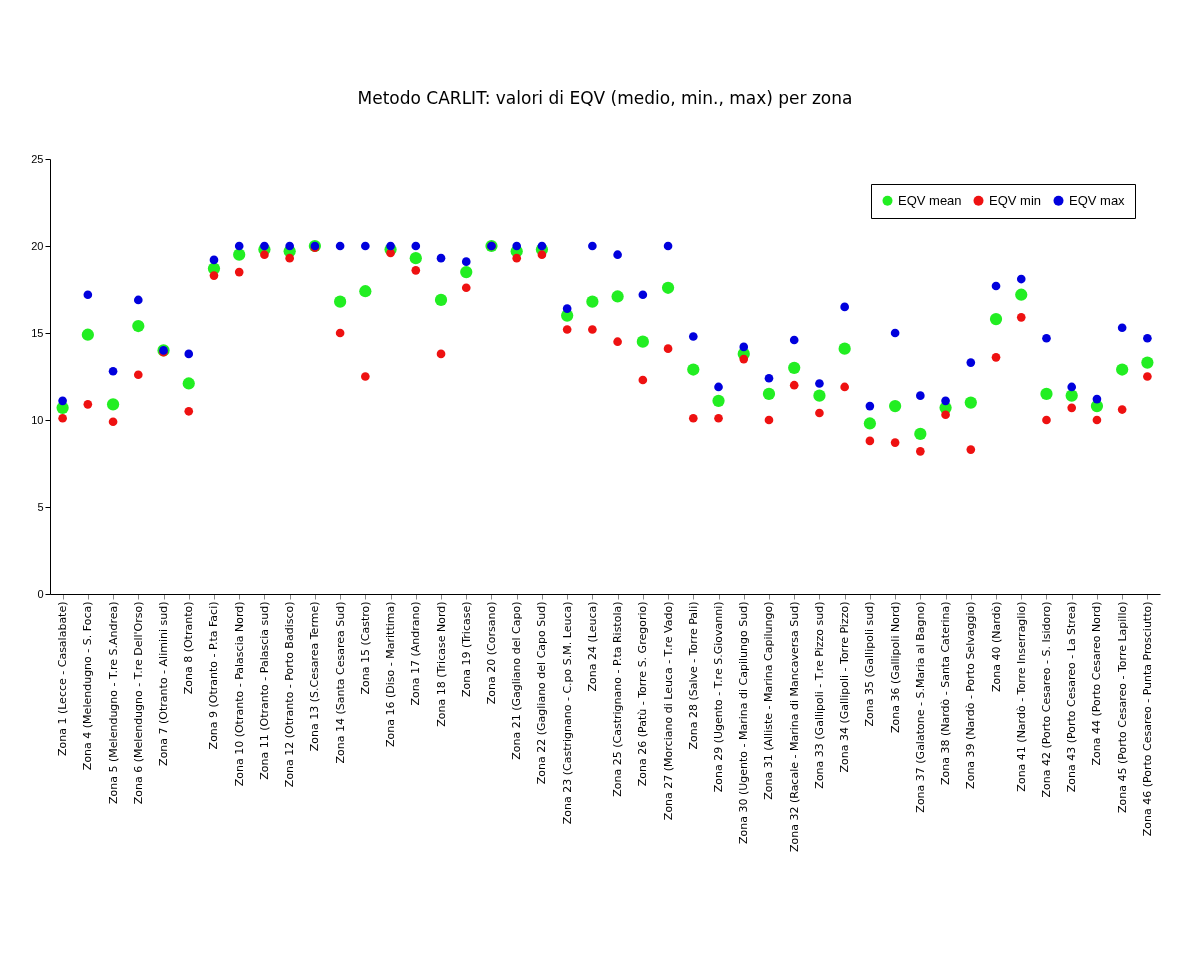  I want to click on x-tick-label: Zona 8 (Otranto), so click(189, 648).